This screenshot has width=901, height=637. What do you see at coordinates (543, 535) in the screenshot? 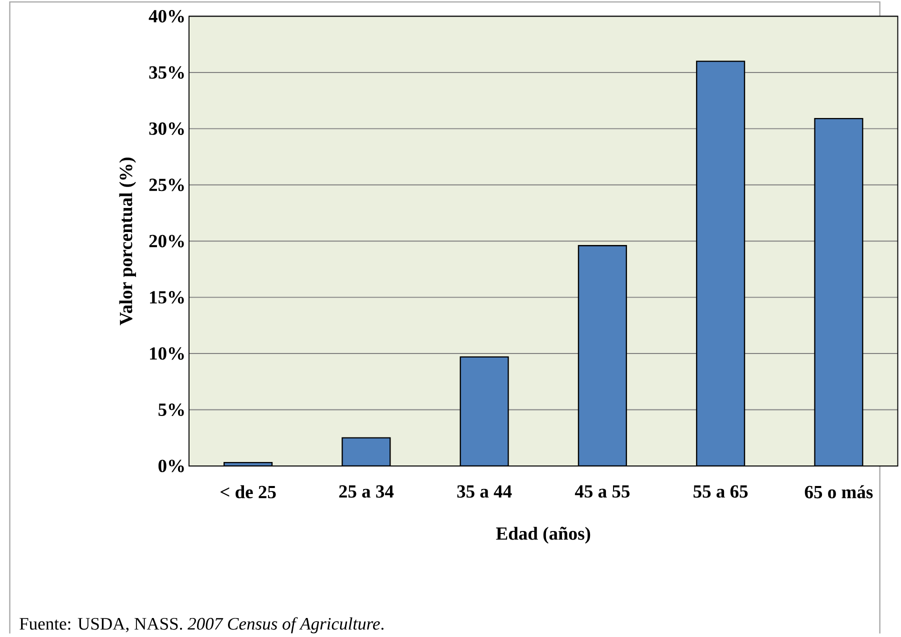
I see `x-axis-title: Edad (años)` at bounding box center [543, 535].